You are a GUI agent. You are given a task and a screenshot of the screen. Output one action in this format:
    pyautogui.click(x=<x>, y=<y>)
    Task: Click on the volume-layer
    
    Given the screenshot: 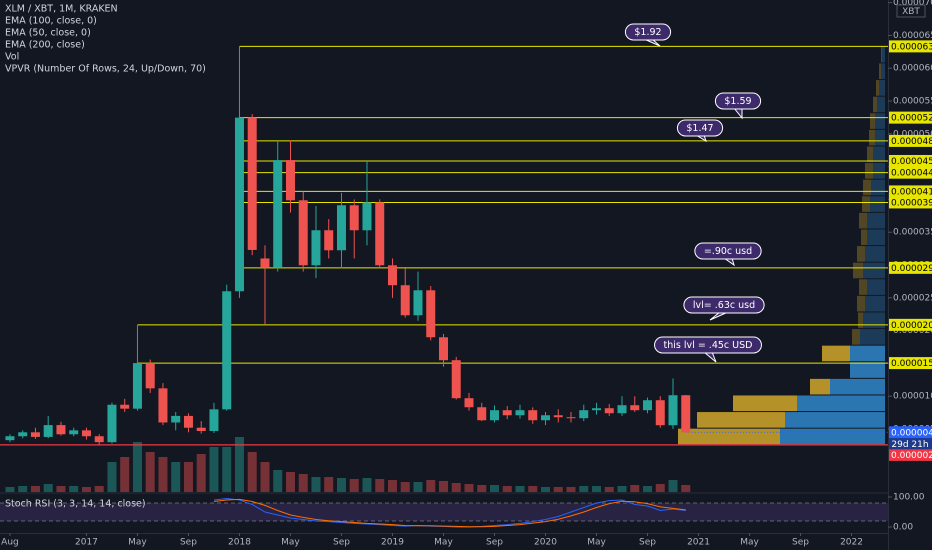 What is the action you would take?
    pyautogui.click(x=348, y=464)
    